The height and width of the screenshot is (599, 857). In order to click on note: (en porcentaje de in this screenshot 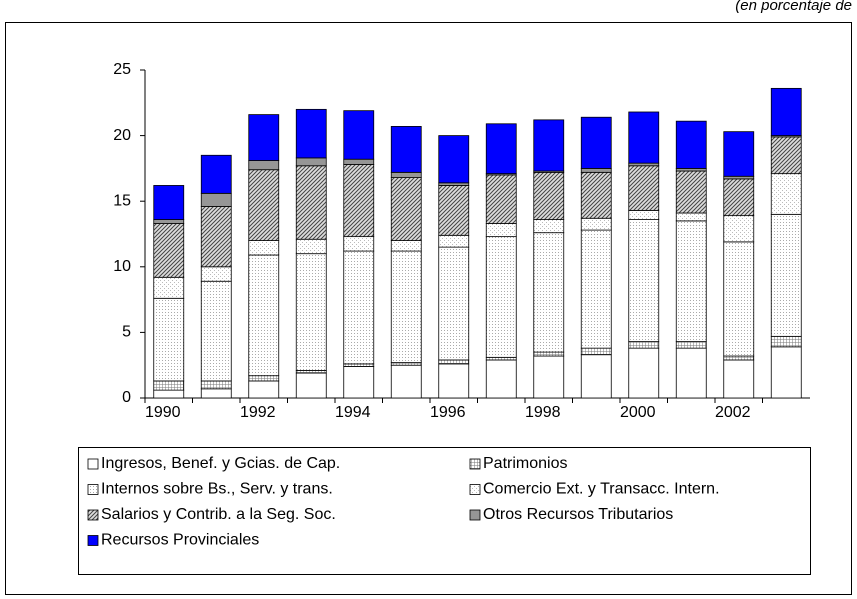, I will do `click(793, 7)`.